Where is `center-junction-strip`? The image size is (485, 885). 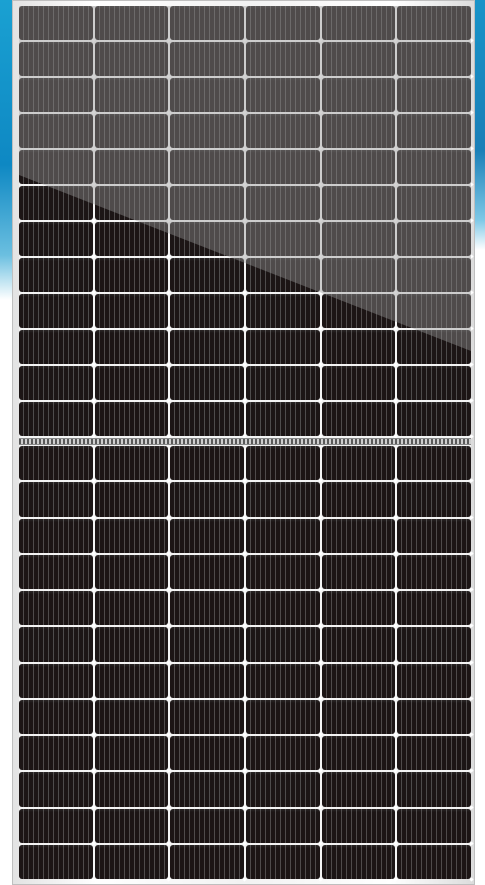 center-junction-strip is located at coordinates (245, 441).